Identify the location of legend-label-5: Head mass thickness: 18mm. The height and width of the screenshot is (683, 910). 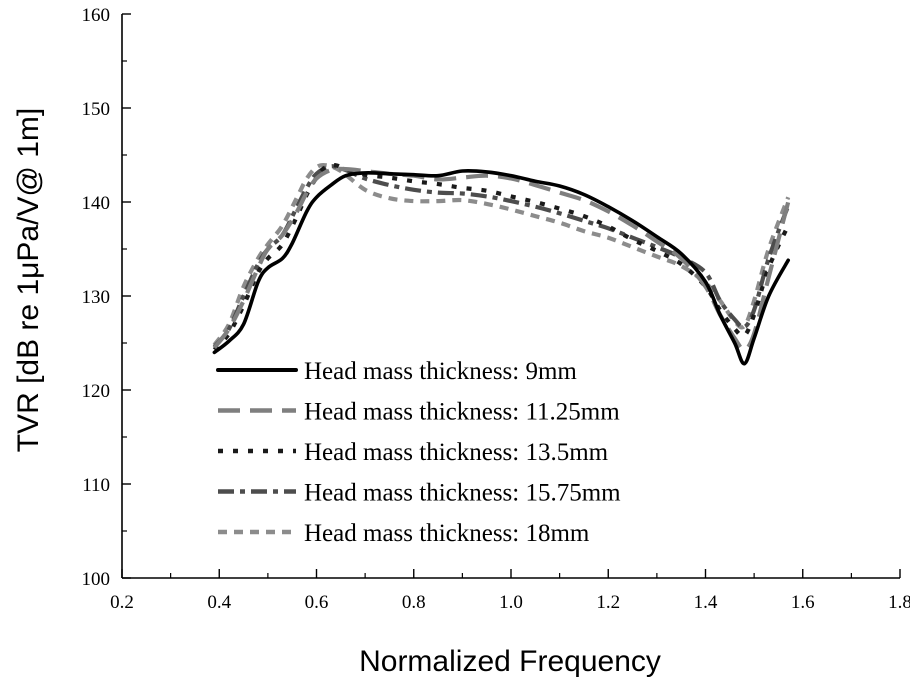
(447, 533).